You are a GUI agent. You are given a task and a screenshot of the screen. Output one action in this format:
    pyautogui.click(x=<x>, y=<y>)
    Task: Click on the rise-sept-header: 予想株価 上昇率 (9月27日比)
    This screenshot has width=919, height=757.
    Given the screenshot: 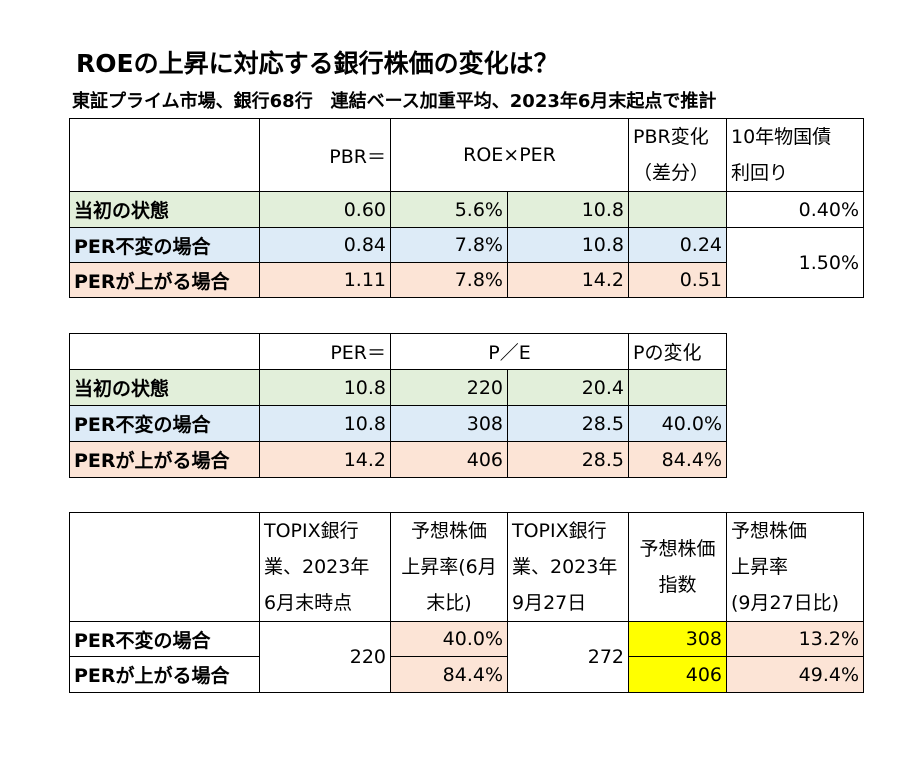 What is the action you would take?
    pyautogui.click(x=795, y=567)
    